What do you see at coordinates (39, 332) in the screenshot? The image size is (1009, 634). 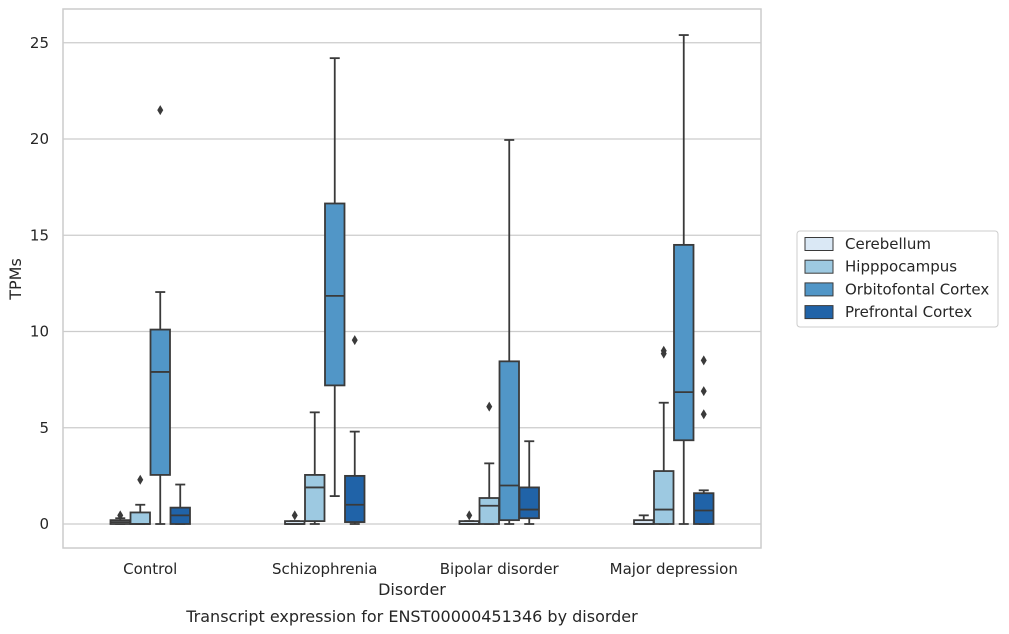 I see `y-tick-label-10: 10` at bounding box center [39, 332].